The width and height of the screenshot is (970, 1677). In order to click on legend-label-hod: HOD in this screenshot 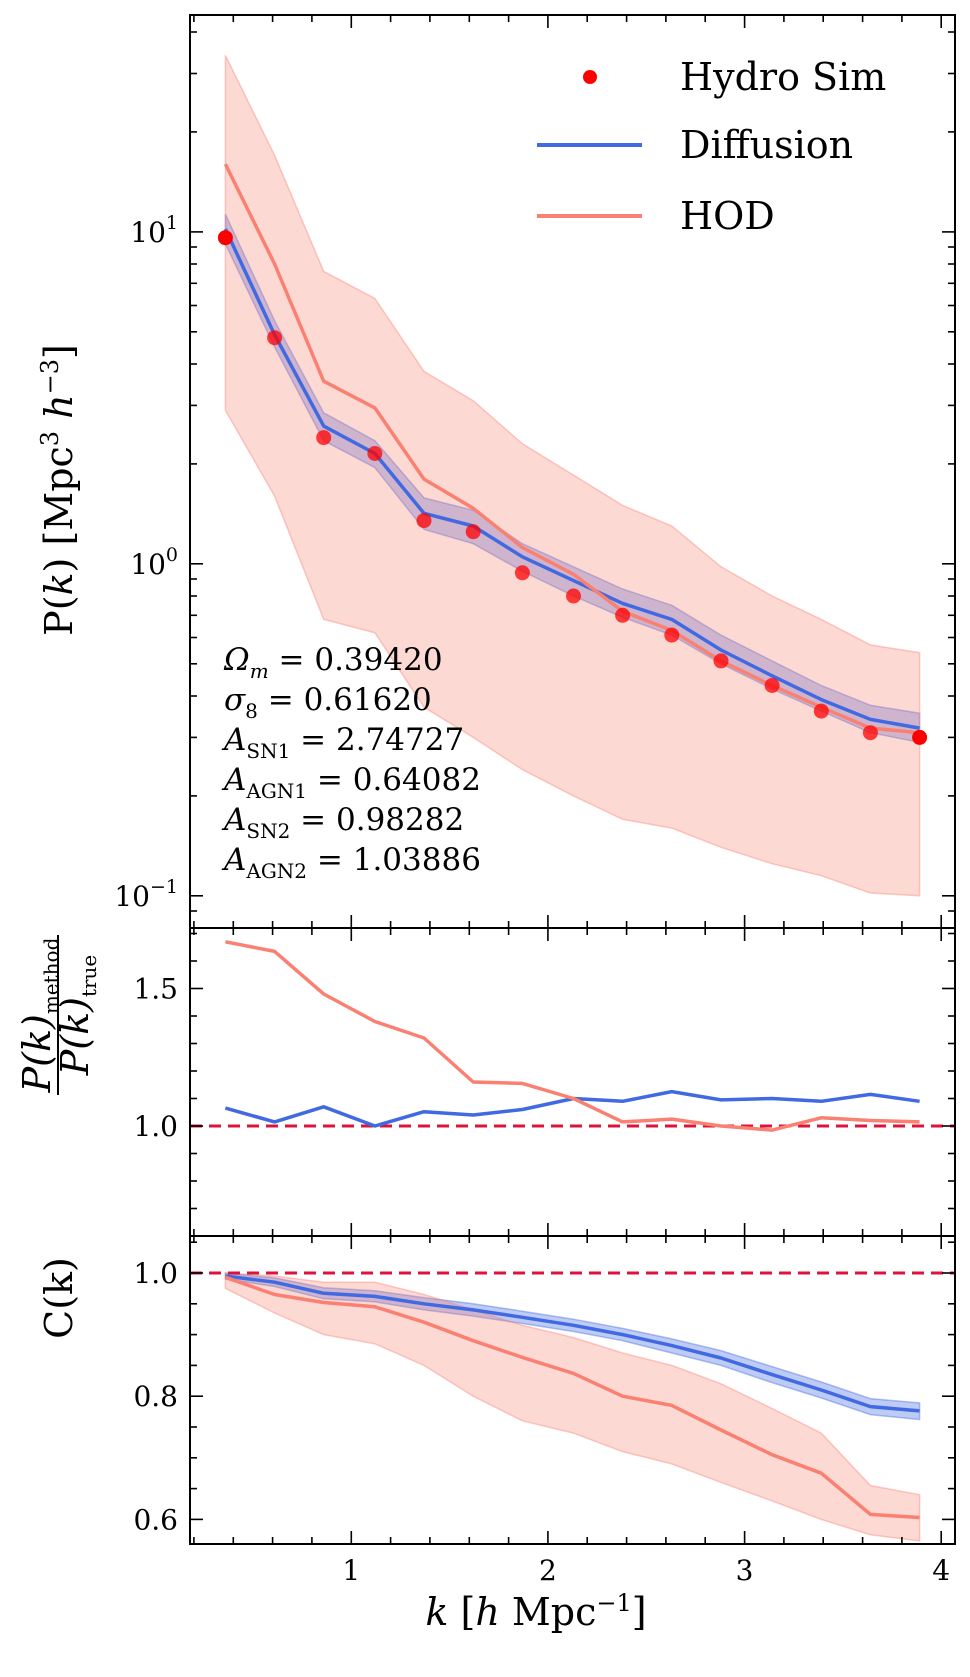, I will do `click(727, 216)`.